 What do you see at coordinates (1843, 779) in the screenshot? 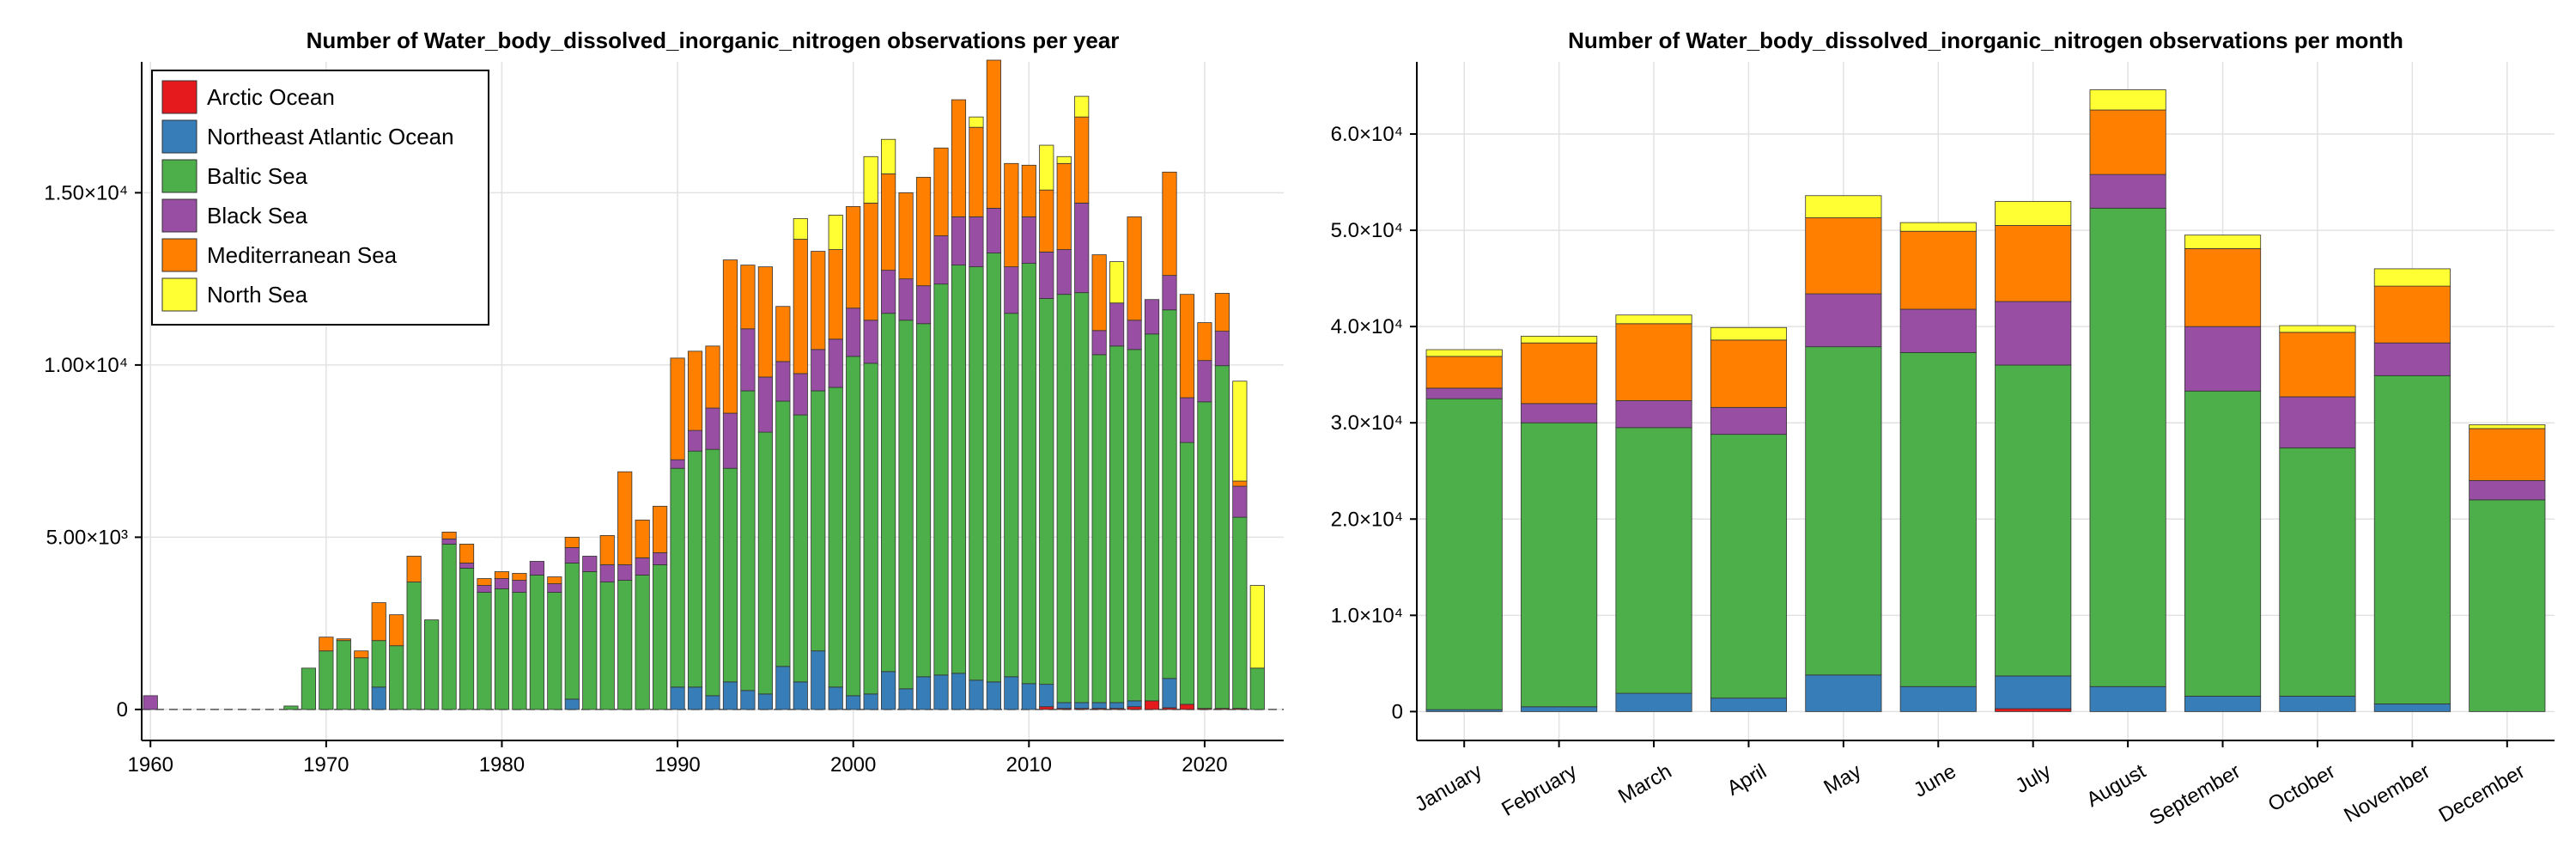
I see `x-tick-label-may: May` at bounding box center [1843, 779].